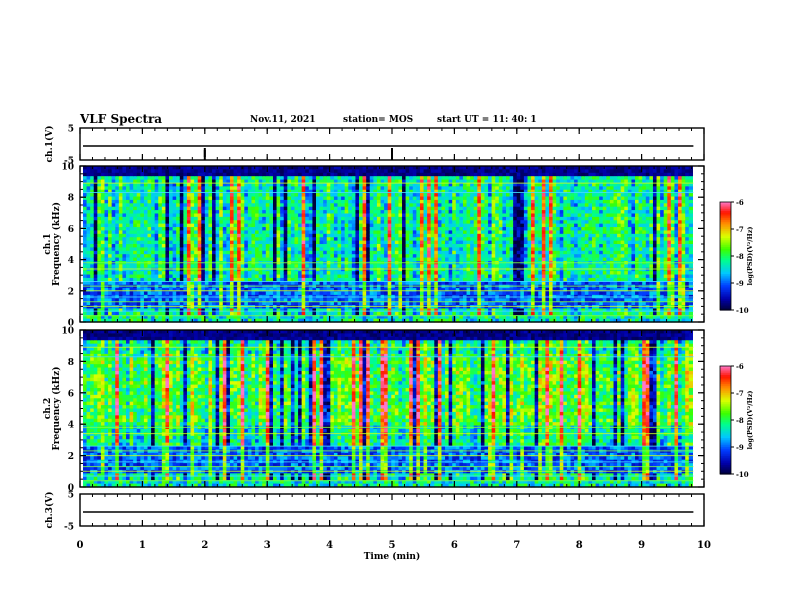  What do you see at coordinates (579, 545) in the screenshot?
I see `x-tick-label: 8` at bounding box center [579, 545].